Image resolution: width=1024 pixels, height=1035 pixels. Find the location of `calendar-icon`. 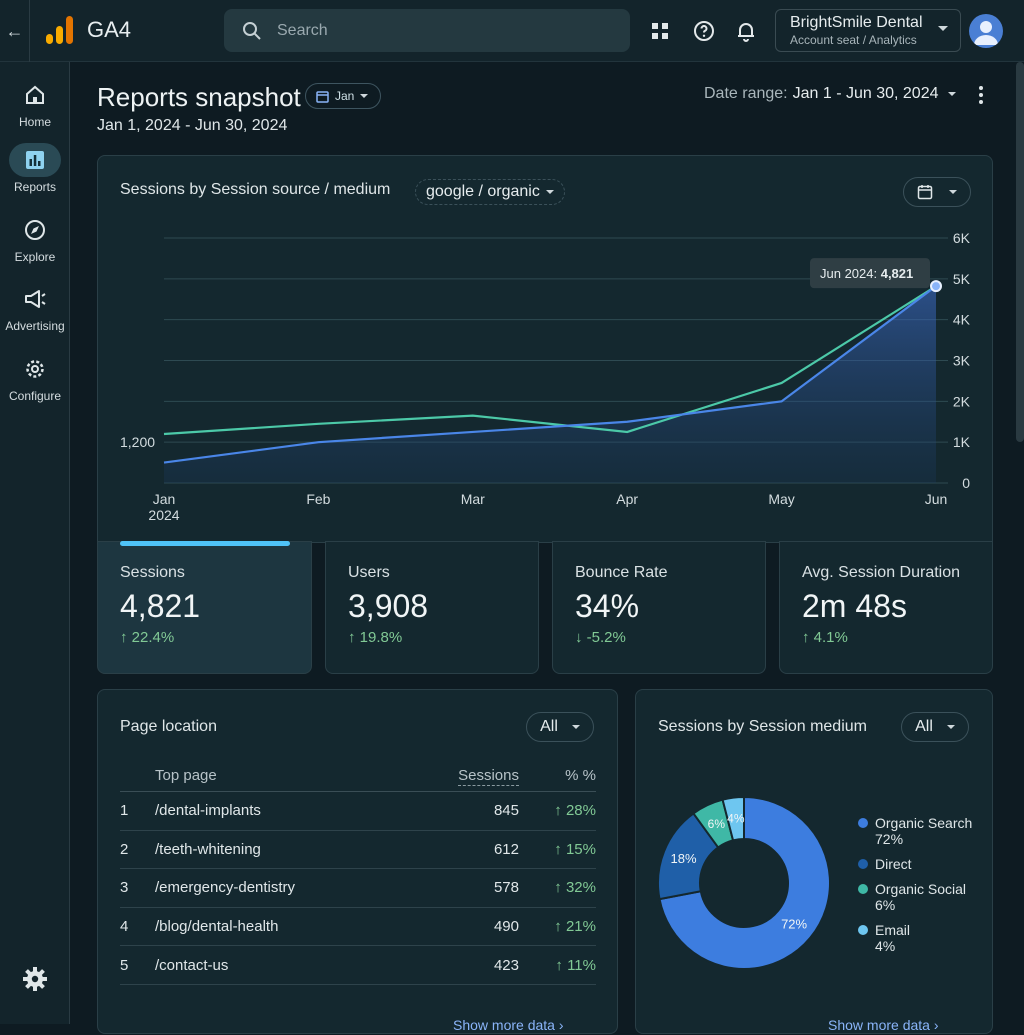

calendar-icon is located at coordinates (322, 96).